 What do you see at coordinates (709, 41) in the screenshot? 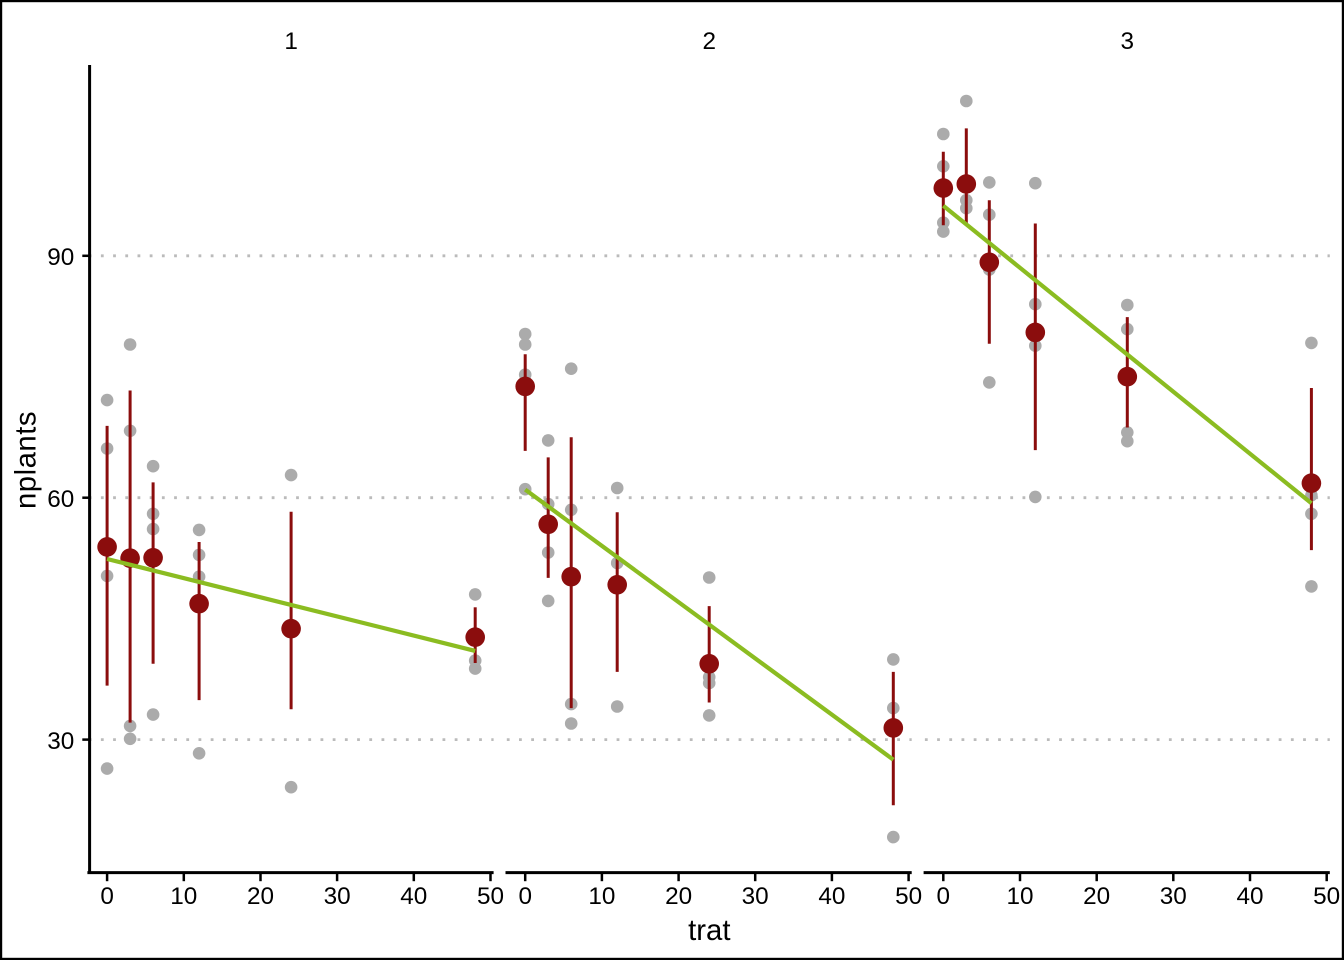
I see `svg-text: 2` at bounding box center [709, 41].